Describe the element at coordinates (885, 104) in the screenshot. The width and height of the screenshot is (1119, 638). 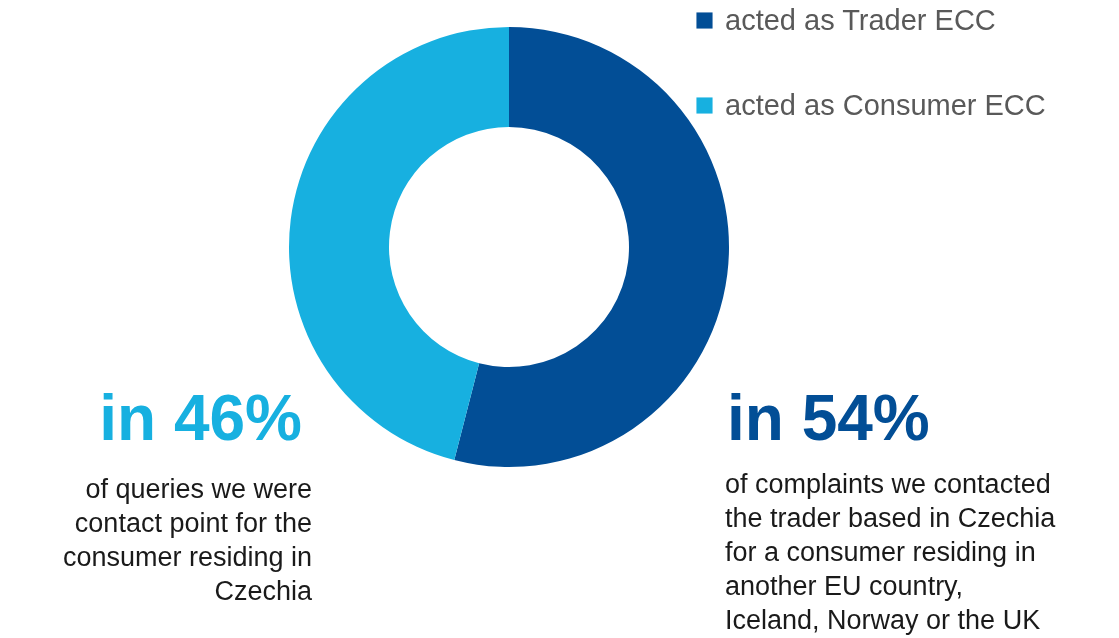
I see `legend-label: acted as Consumer ECC` at that location.